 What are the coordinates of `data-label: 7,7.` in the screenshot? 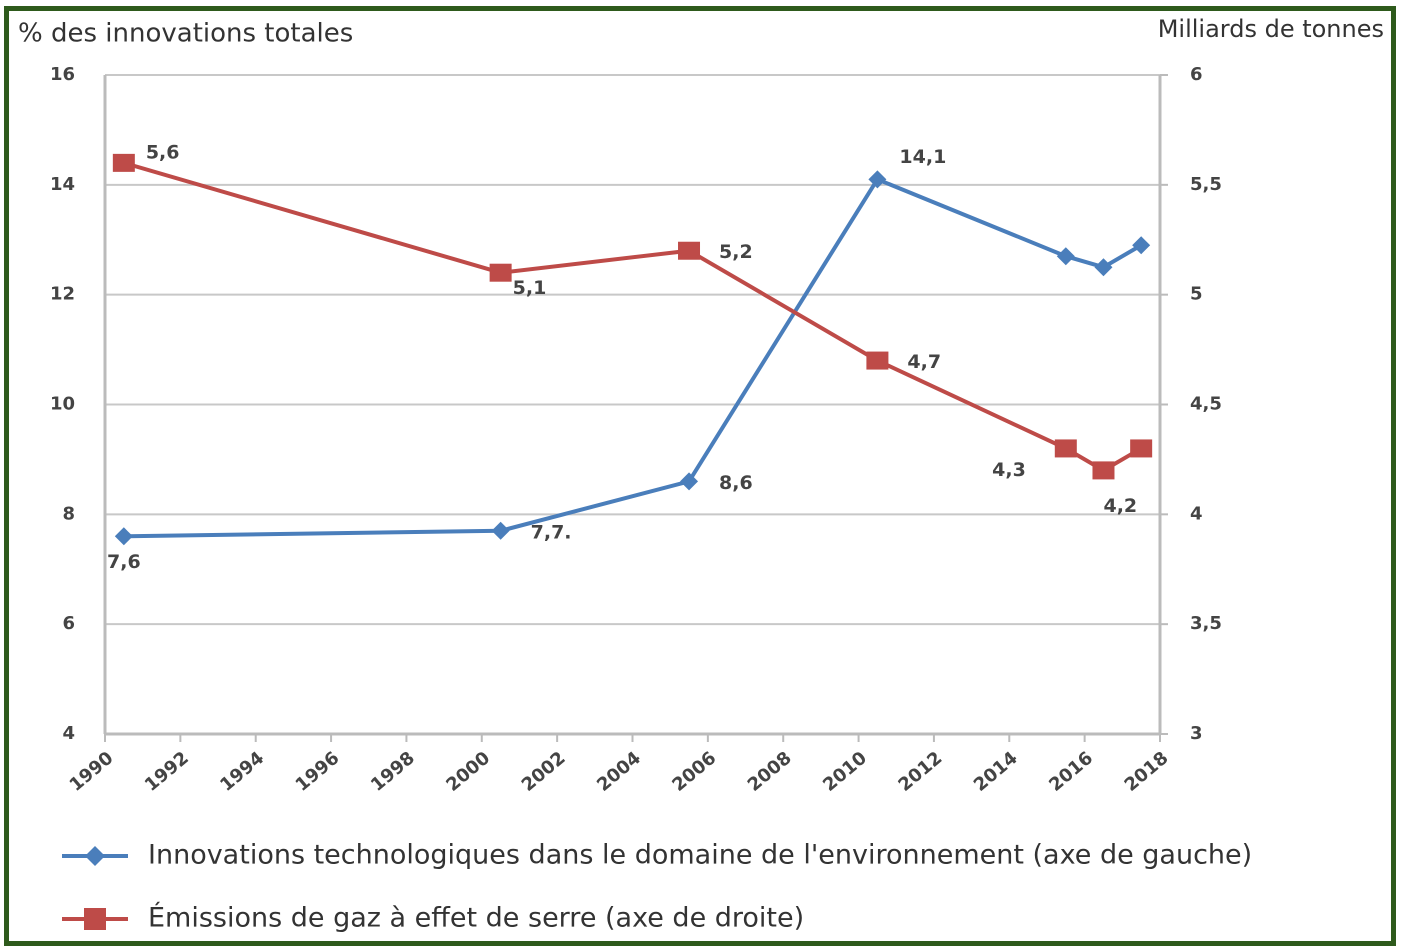 It's located at (551, 532).